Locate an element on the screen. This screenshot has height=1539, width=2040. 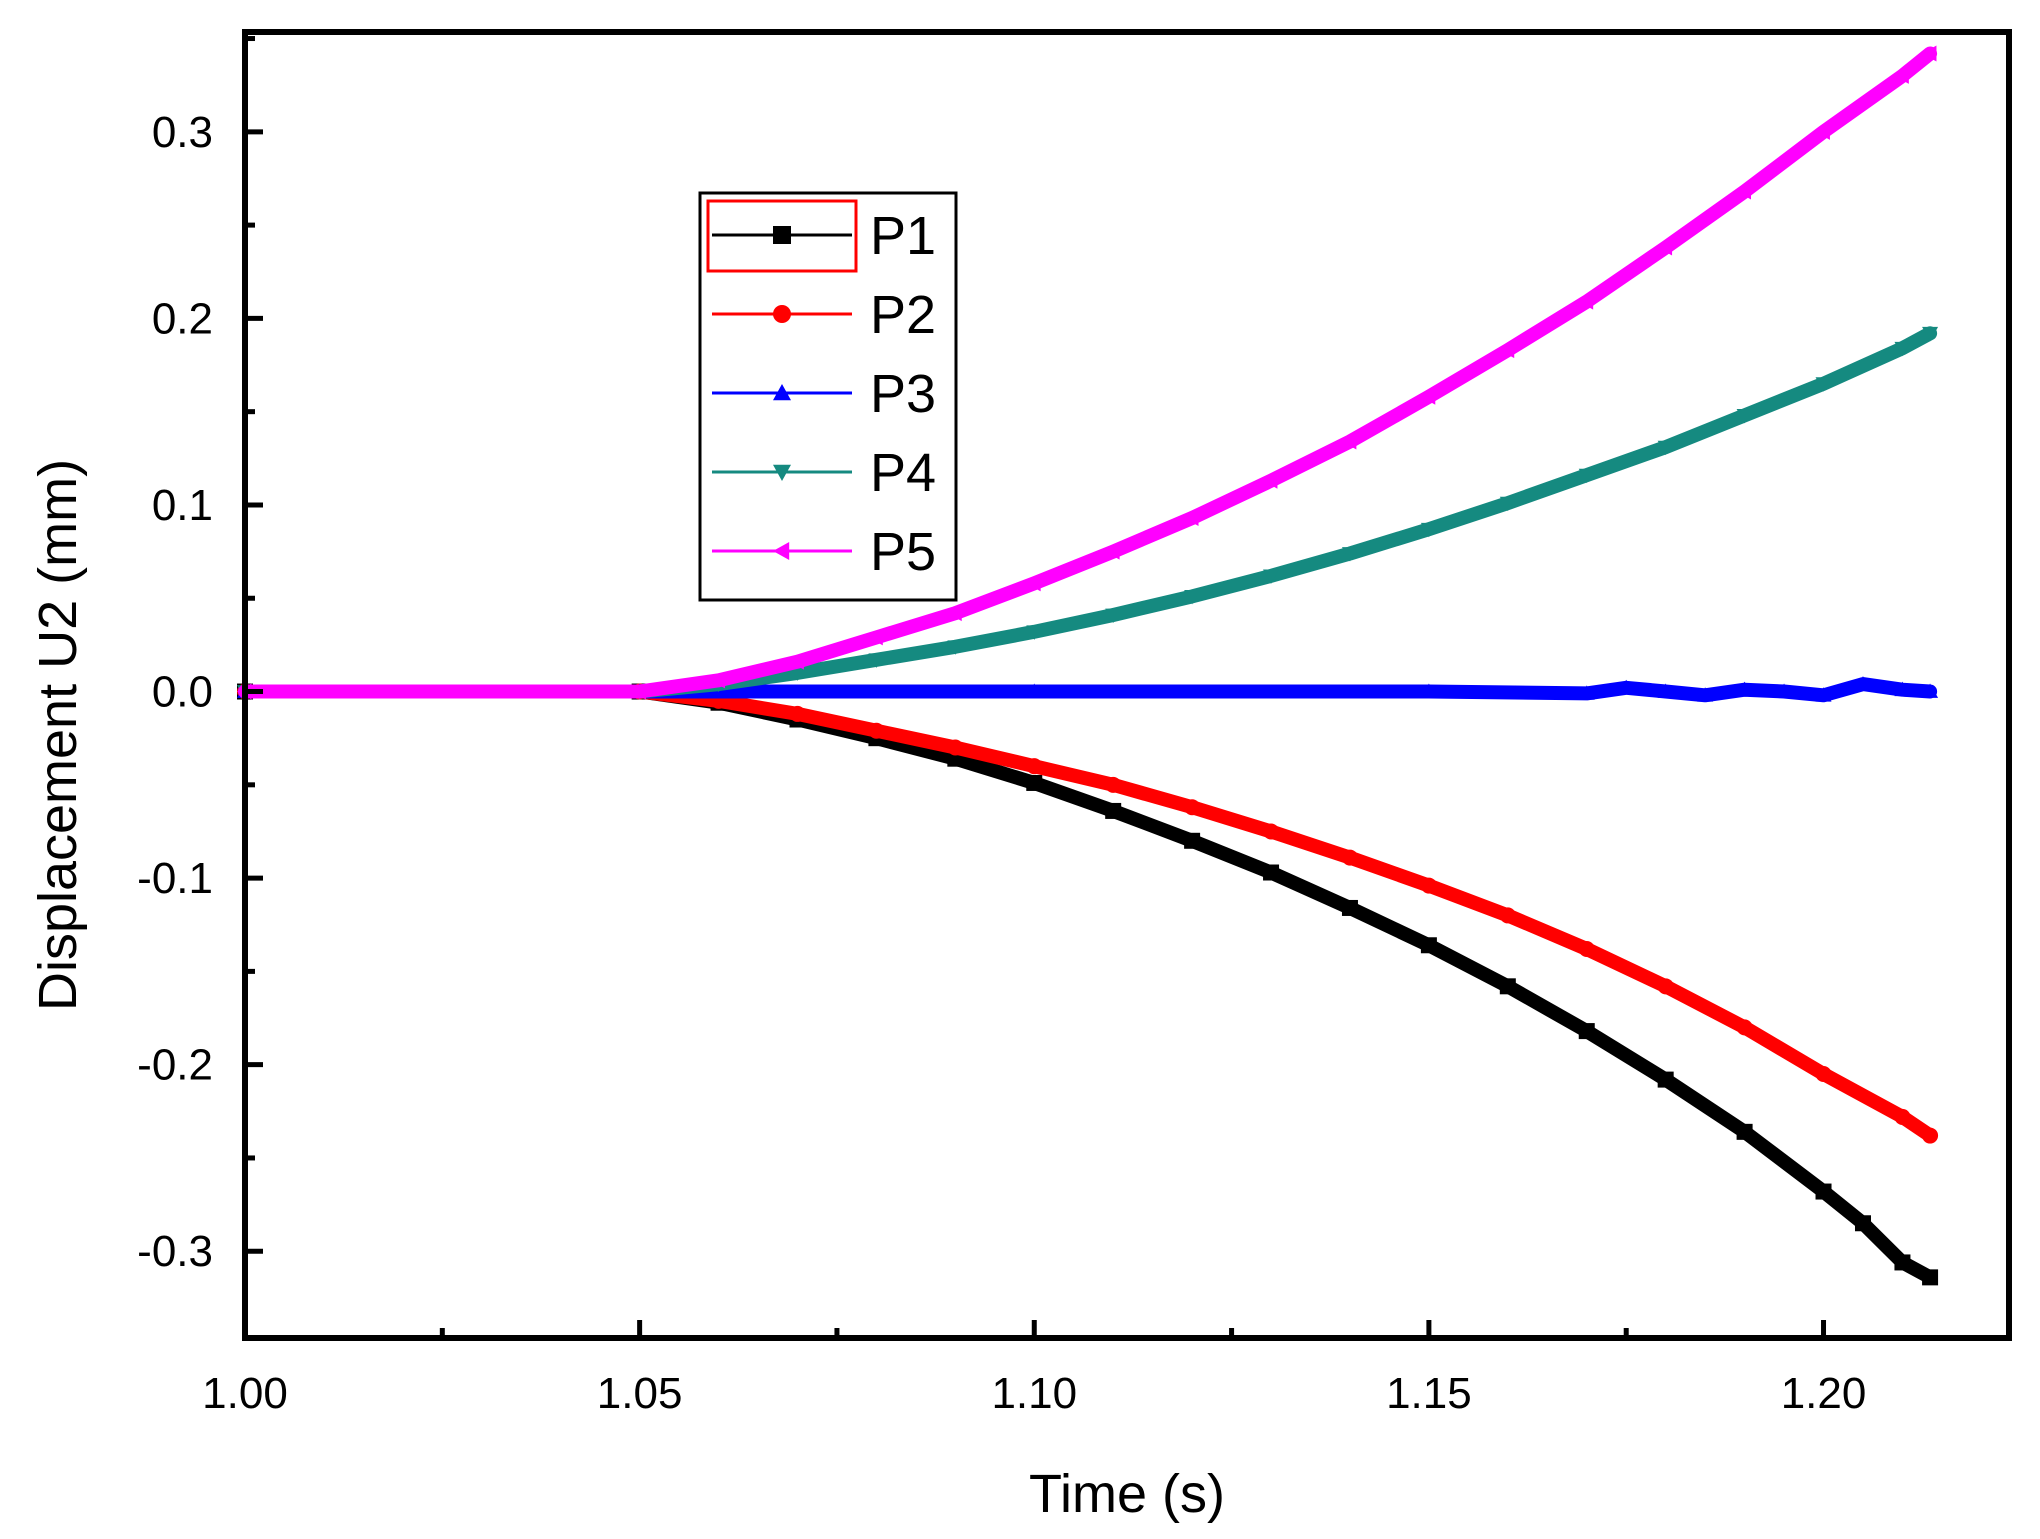
legend-label-p5: P5 is located at coordinates (903, 552).